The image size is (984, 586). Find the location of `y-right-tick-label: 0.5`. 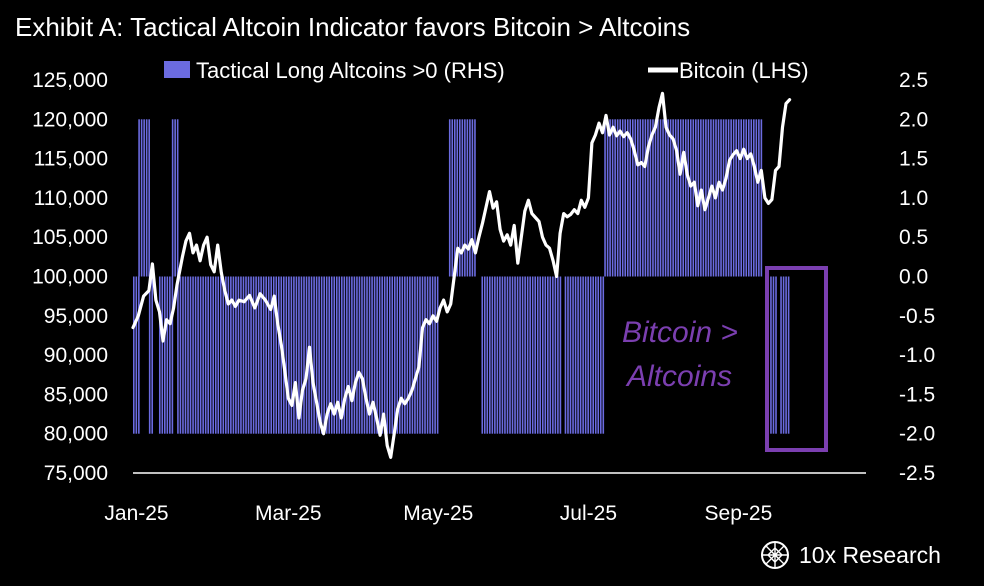

y-right-tick-label: 0.5 is located at coordinates (913, 237).